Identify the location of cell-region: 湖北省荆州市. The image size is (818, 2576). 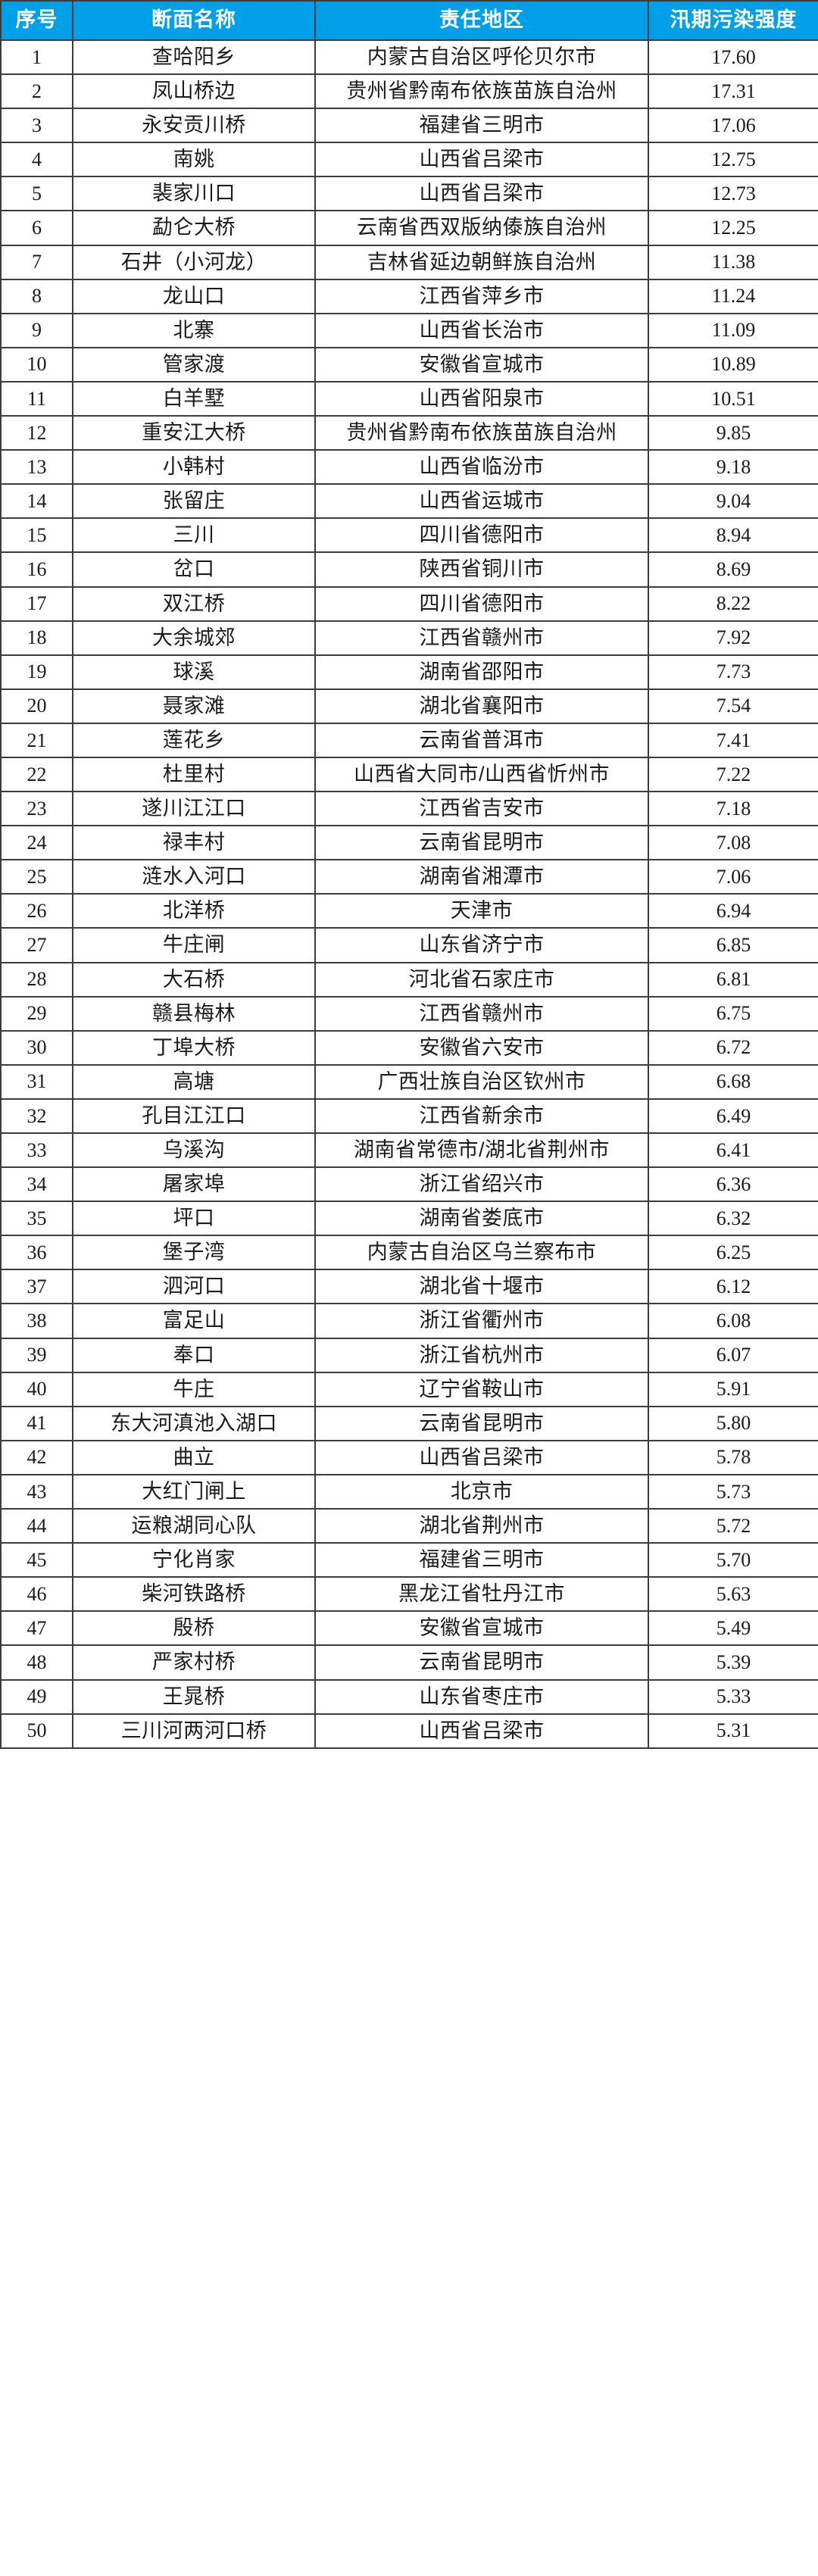
(482, 1526).